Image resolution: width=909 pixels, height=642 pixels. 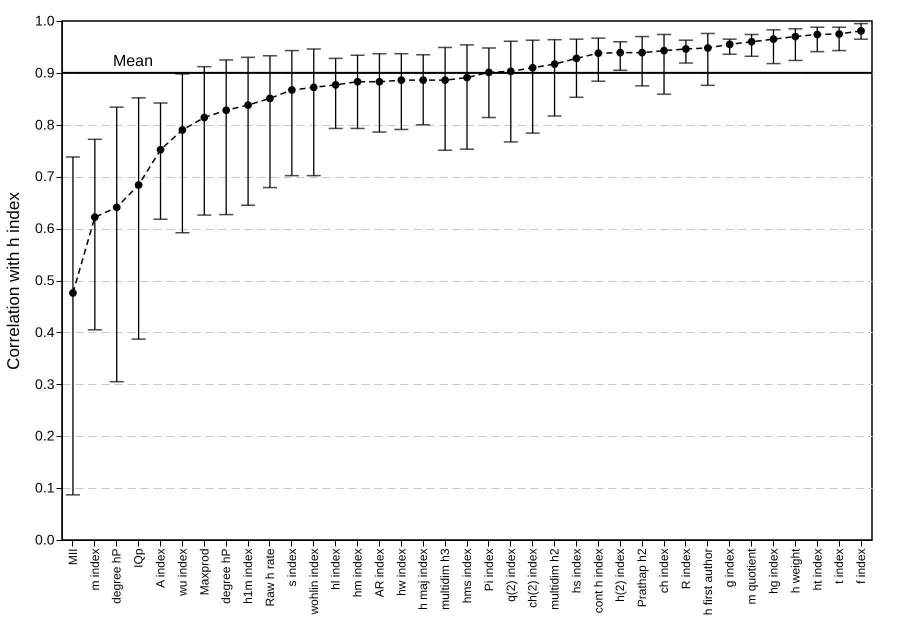 I want to click on x-tick-label: A index, so click(x=161, y=568).